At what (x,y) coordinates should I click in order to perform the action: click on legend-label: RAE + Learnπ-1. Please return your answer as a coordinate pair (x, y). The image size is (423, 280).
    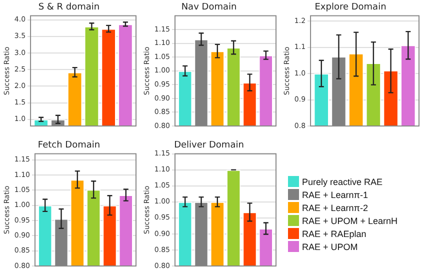
    Looking at the image, I should click on (335, 195).